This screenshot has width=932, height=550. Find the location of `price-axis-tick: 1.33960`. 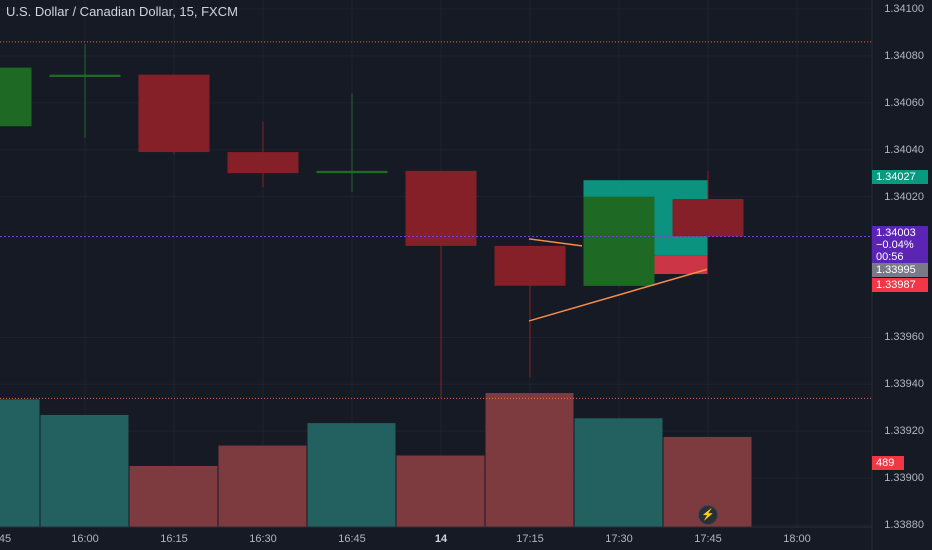

price-axis-tick: 1.33960 is located at coordinates (904, 337).